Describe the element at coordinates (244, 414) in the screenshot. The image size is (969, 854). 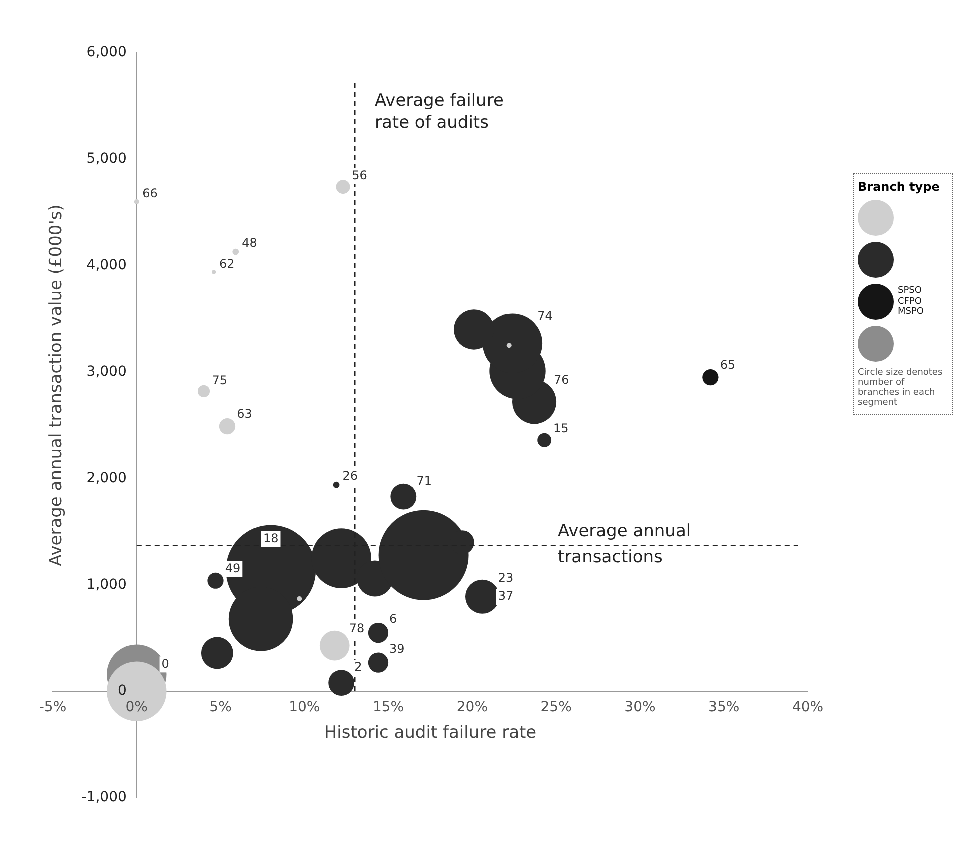
I see `annotation: 63` at that location.